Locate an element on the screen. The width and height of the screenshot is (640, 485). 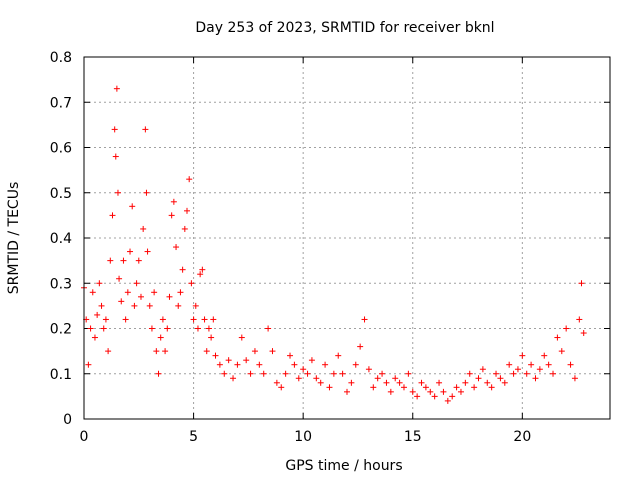
y-tick-label: 0.2 is located at coordinates (61, 330).